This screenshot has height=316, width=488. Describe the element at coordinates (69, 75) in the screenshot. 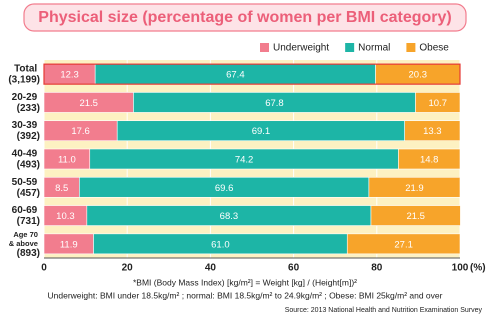

I see `value-label: 12.3` at that location.